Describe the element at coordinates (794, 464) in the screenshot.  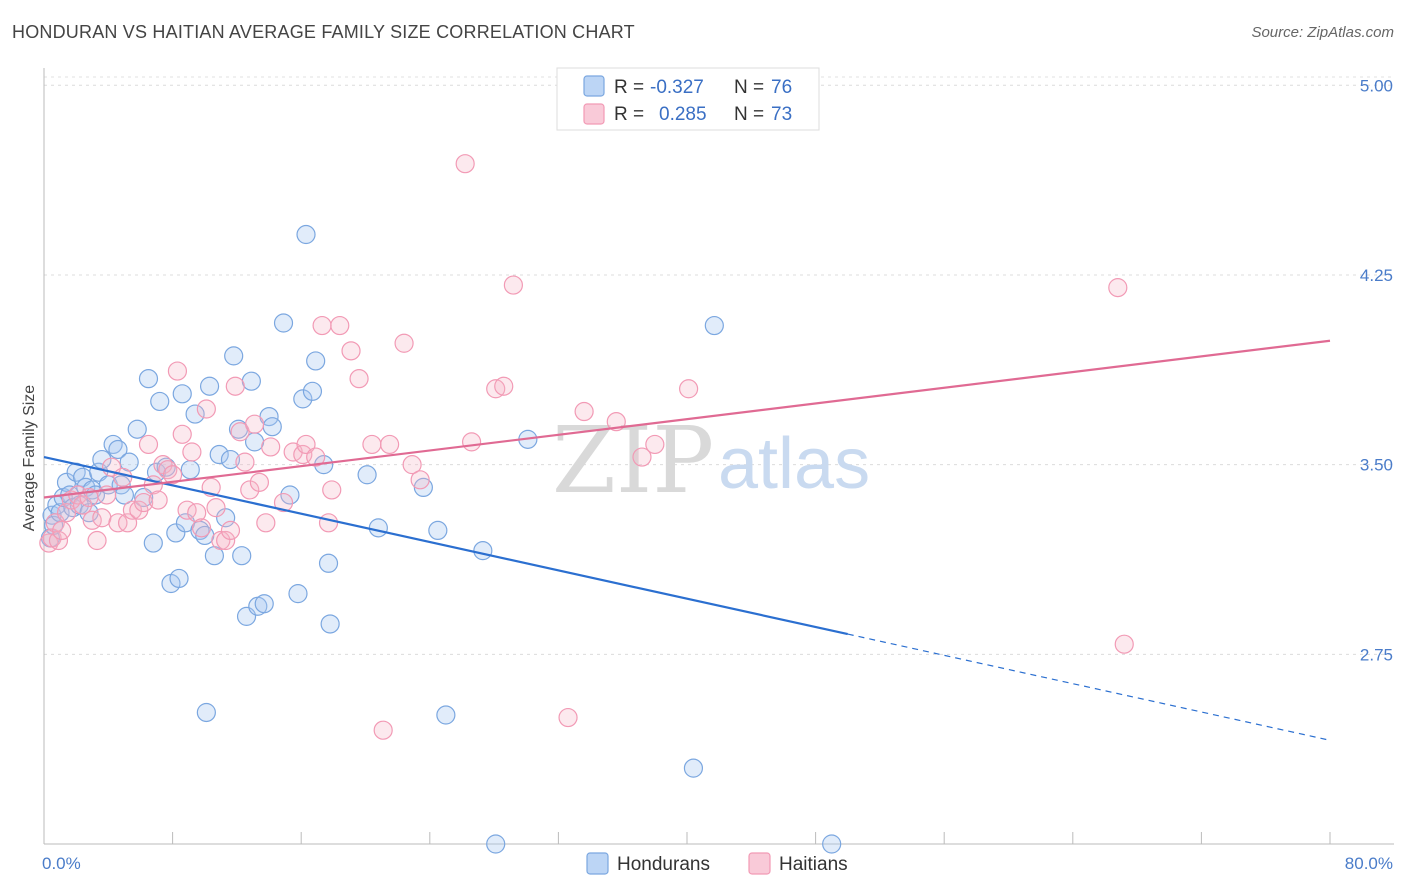
I see `watermark-atlas: atlas` at that location.